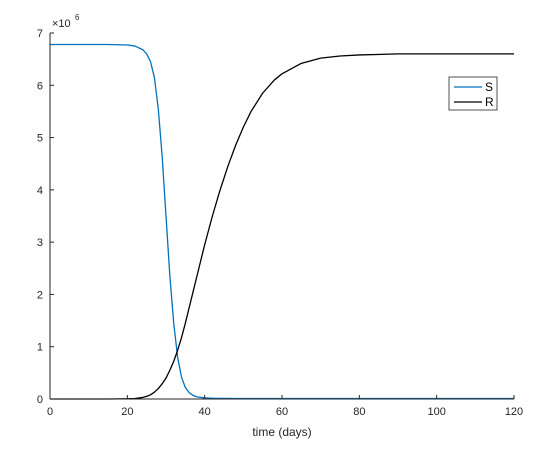 This screenshot has height=451, width=550. I want to click on x-axis-label: time (days), so click(281, 432).